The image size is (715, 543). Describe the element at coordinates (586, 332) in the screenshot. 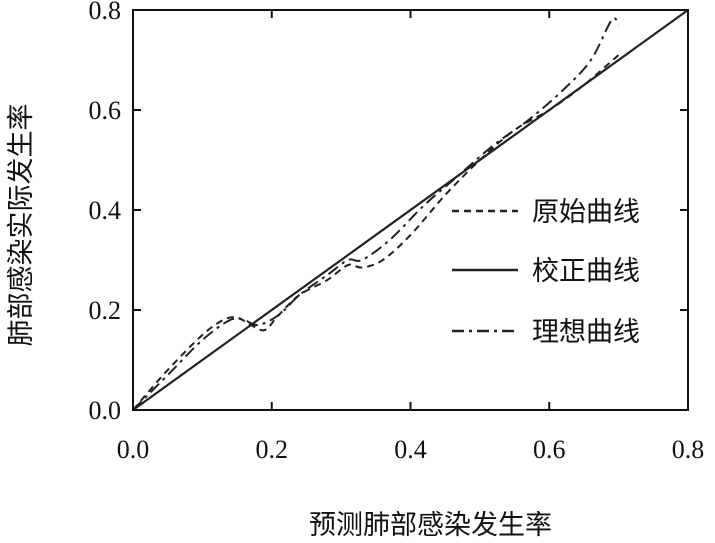

I see `legend-label: 理想曲线` at that location.